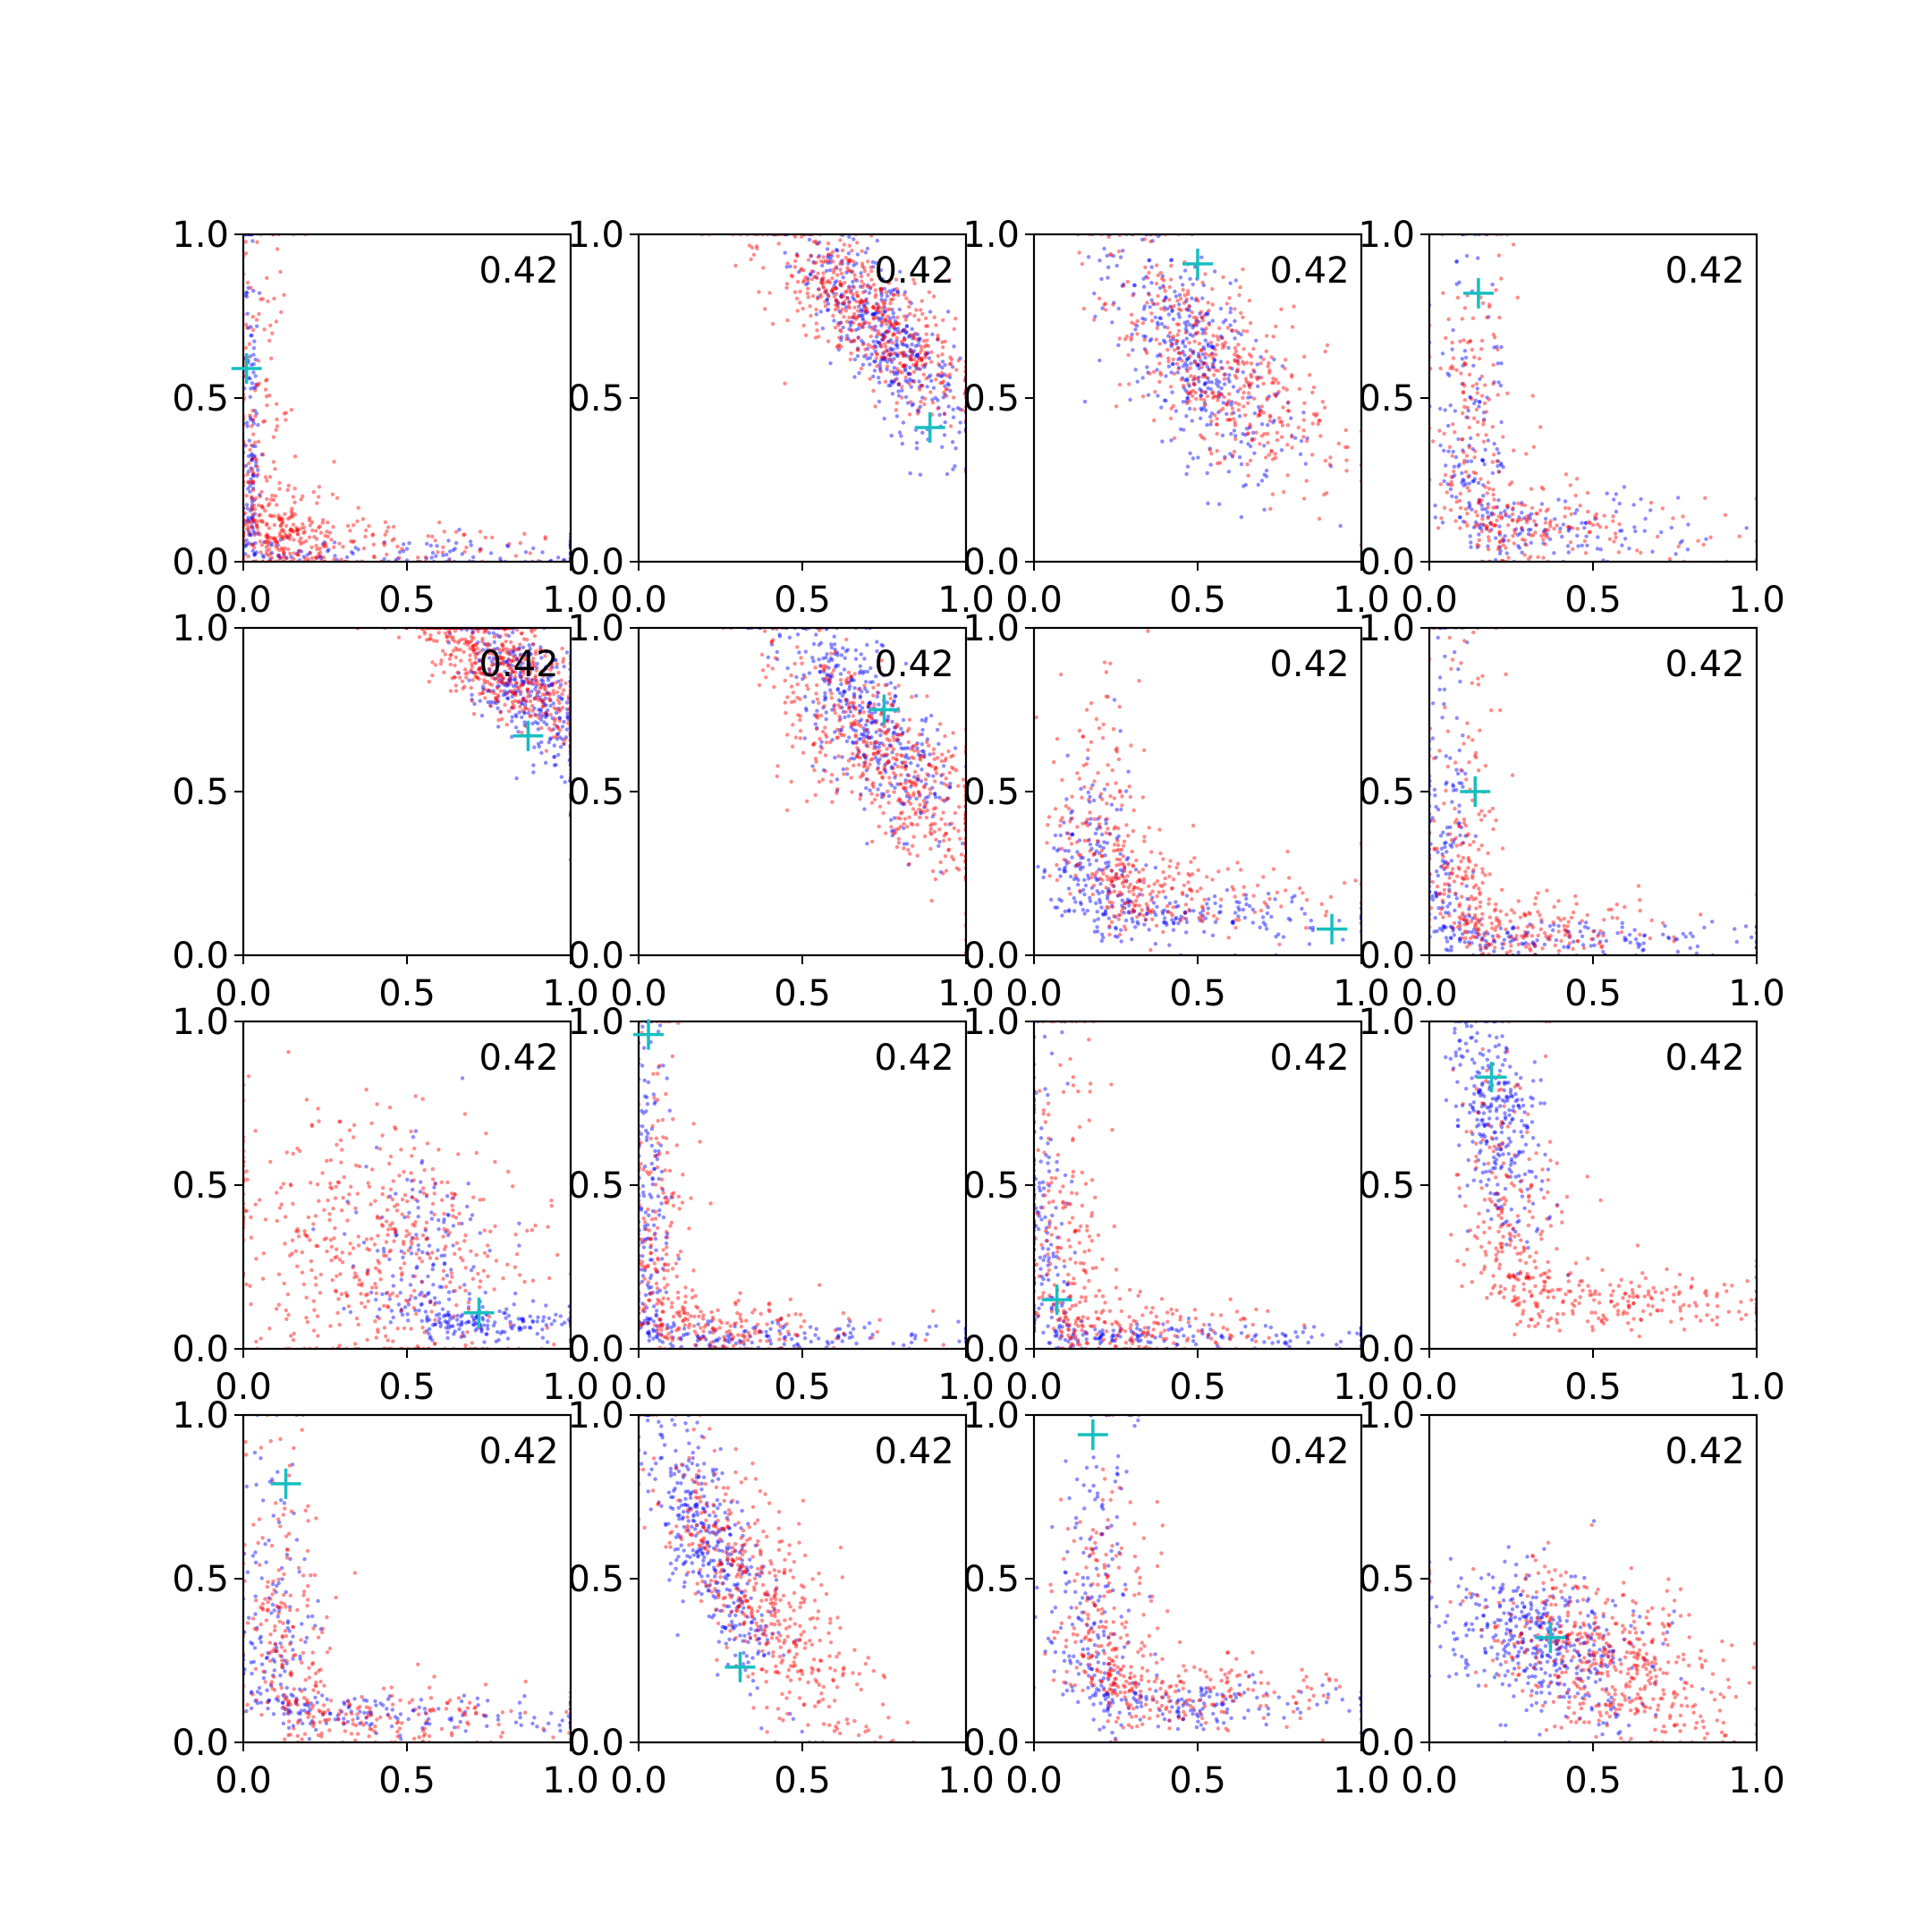 The height and width of the screenshot is (1932, 1932). I want to click on scatter-points, so click(1593, 398).